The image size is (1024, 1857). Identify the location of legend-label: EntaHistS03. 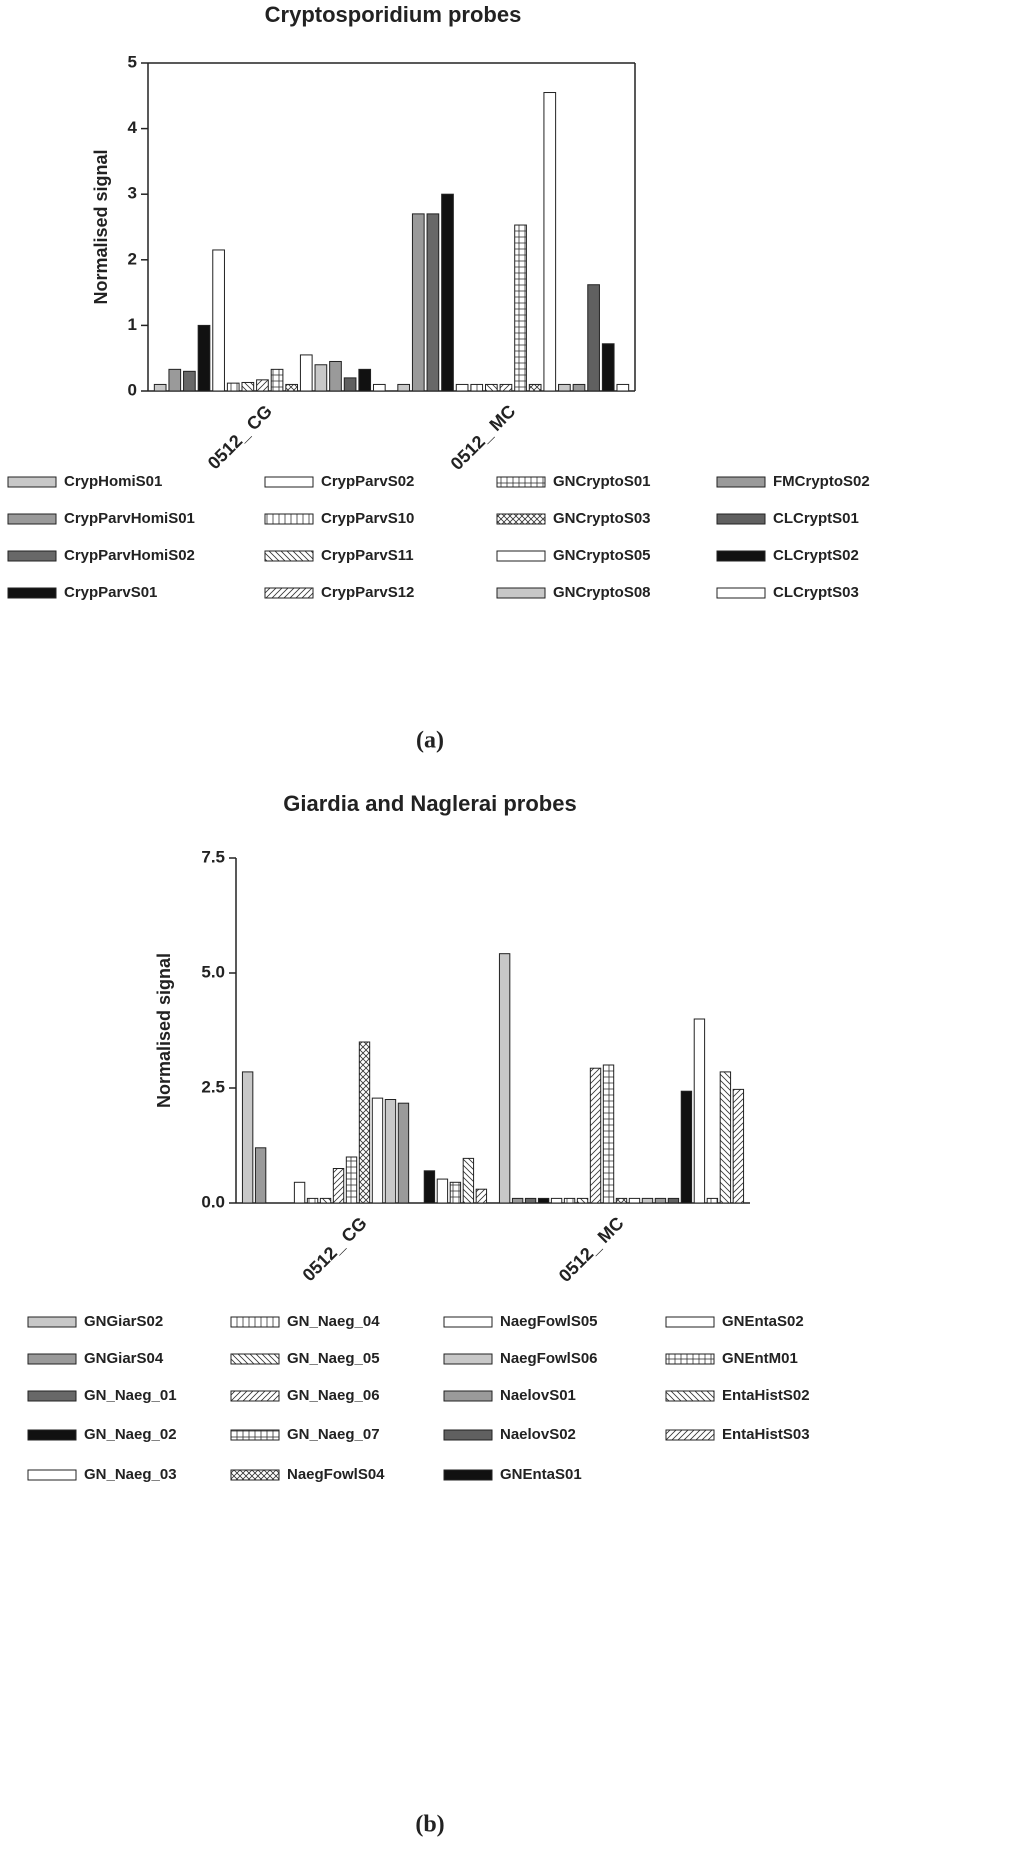
(766, 1434).